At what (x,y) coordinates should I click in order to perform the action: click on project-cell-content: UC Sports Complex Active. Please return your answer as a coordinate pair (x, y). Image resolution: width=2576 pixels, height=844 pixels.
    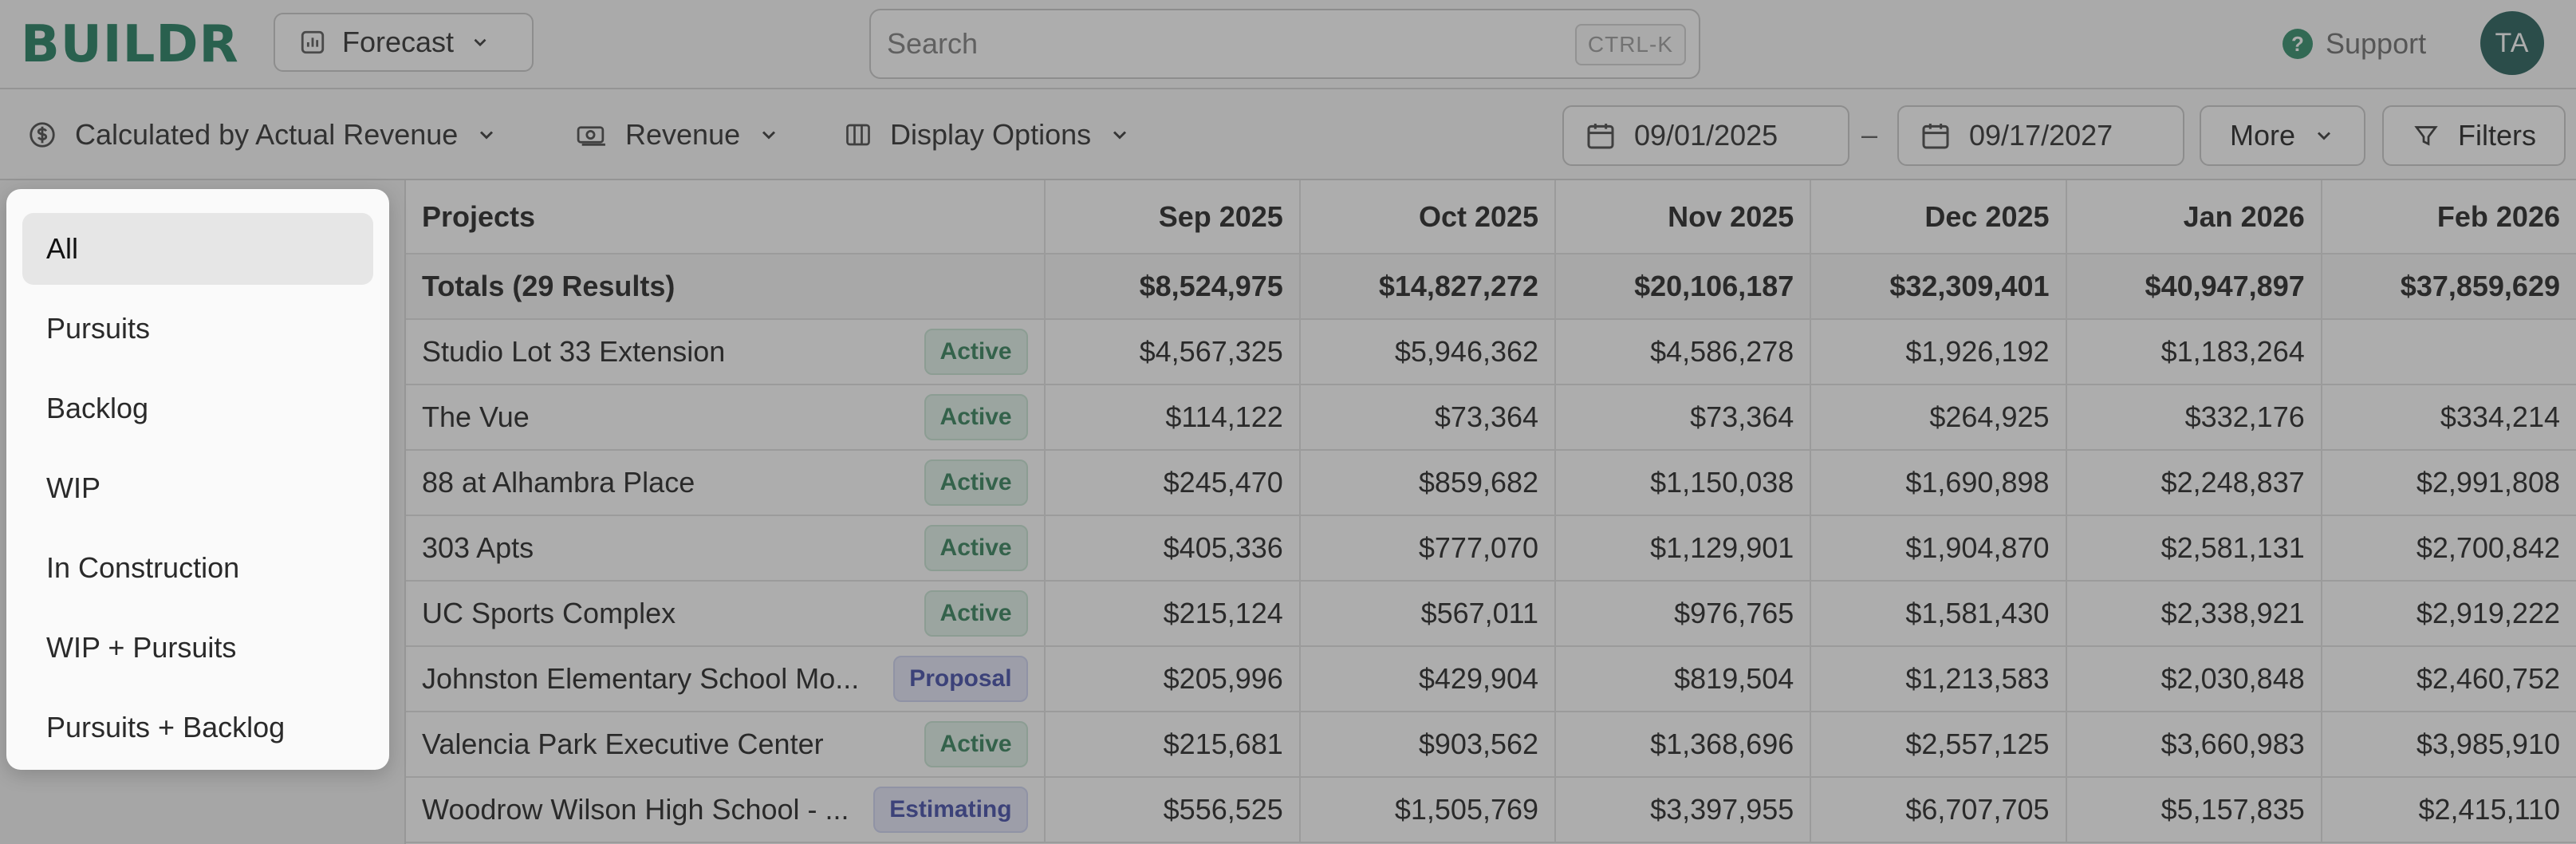
    Looking at the image, I should click on (725, 613).